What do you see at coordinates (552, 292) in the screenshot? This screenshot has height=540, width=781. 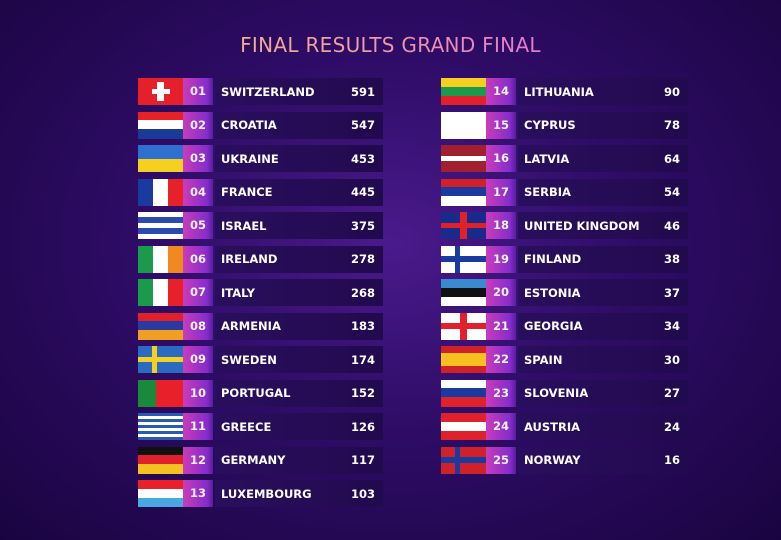 I see `country-name: ESTONIA` at bounding box center [552, 292].